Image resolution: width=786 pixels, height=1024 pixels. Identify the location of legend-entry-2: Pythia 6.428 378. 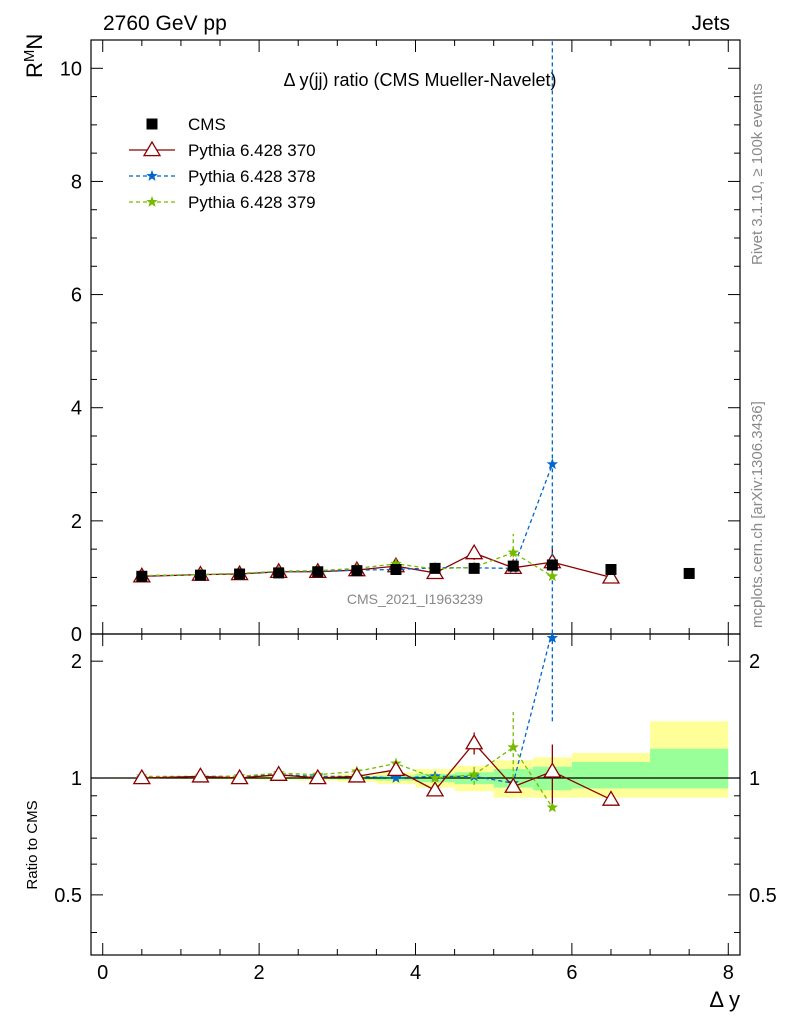
(222, 176).